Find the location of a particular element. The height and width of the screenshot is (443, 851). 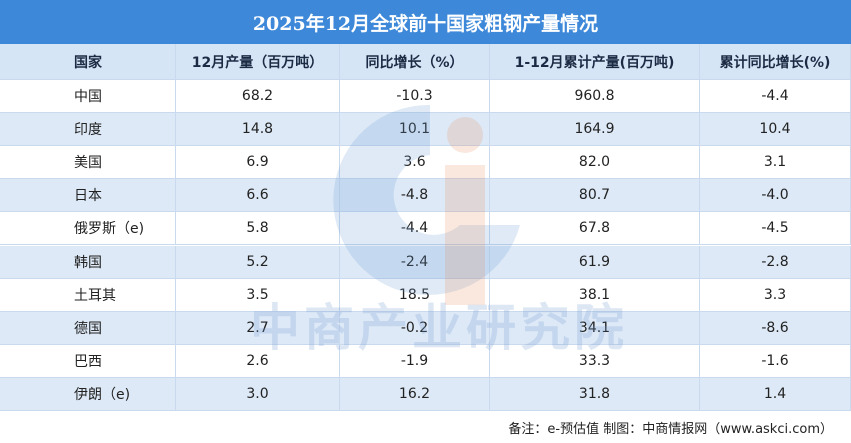

table-cell: 38.1 is located at coordinates (595, 295).